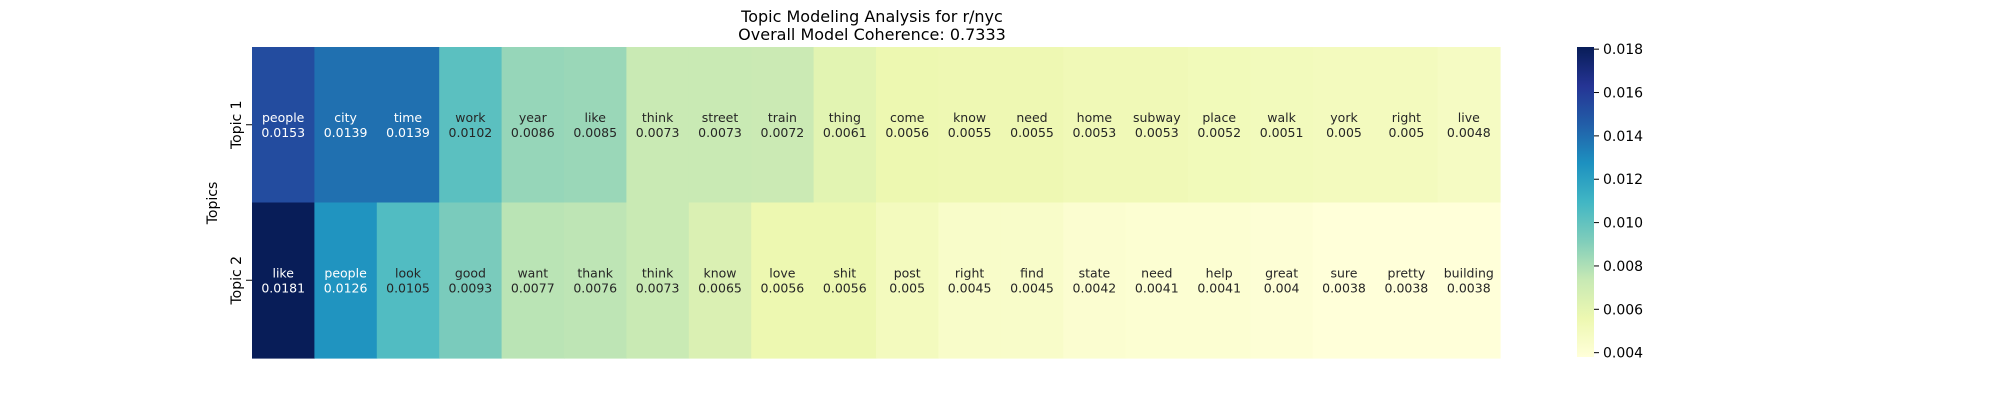  Describe the element at coordinates (471, 287) in the screenshot. I see `cell-value-label: 0.0093` at that location.